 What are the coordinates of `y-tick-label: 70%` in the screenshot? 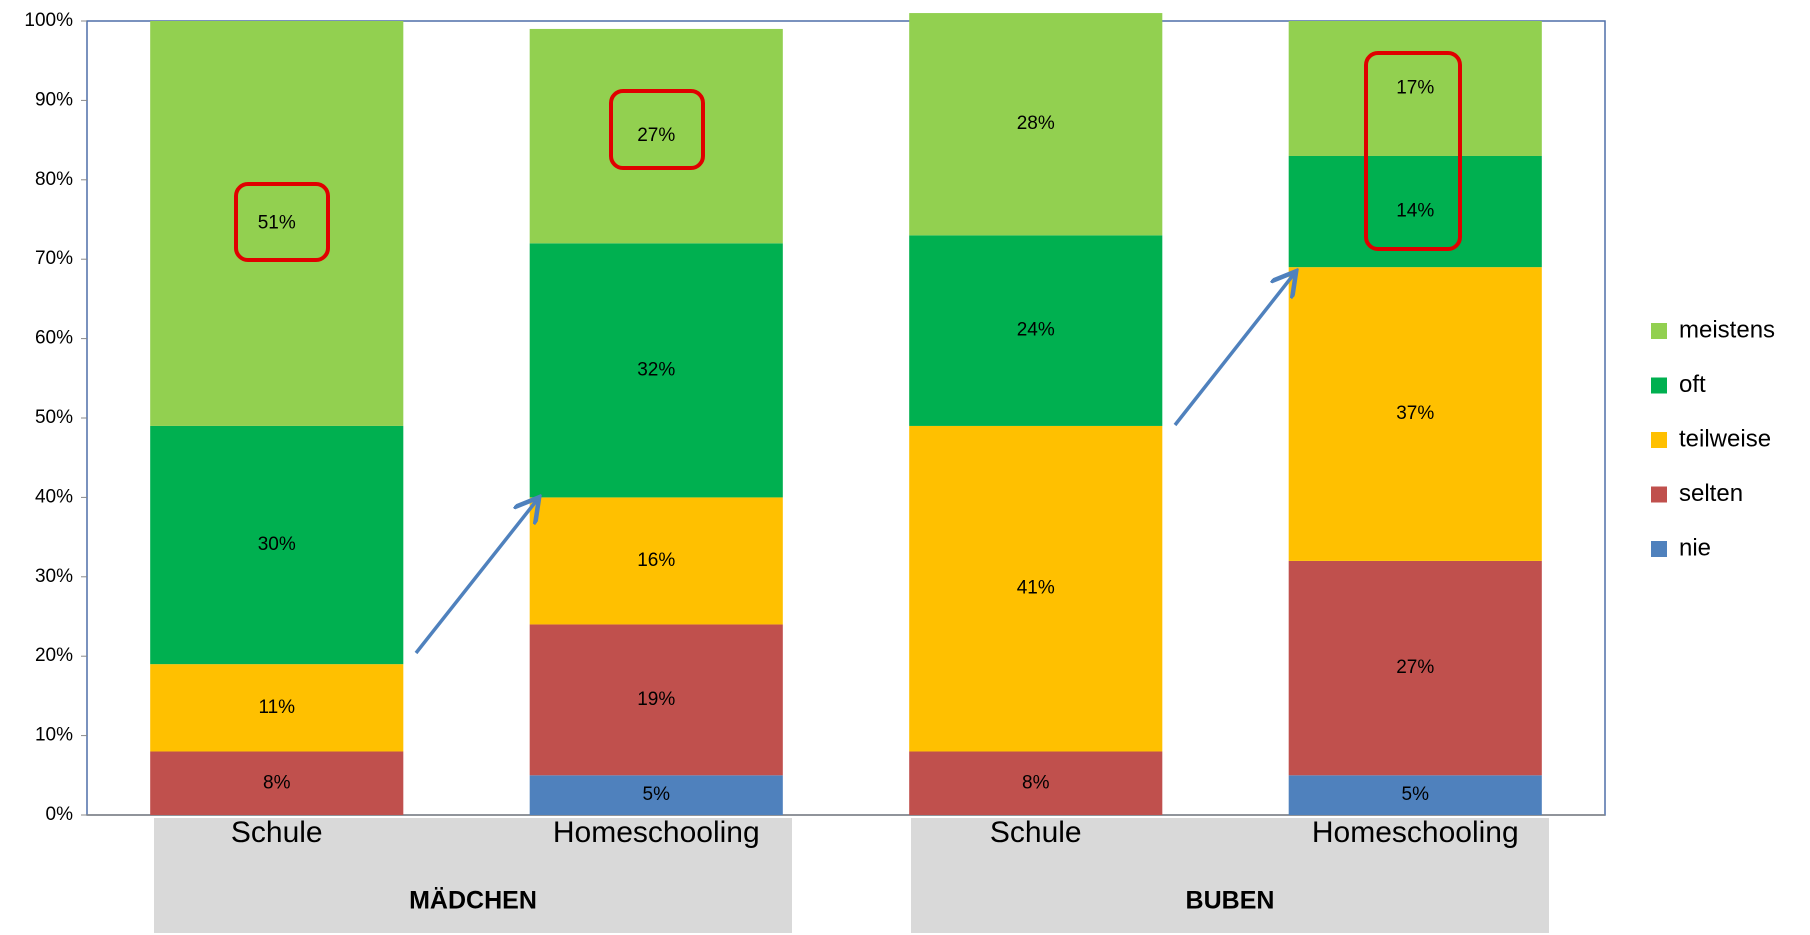 It's located at (54, 258).